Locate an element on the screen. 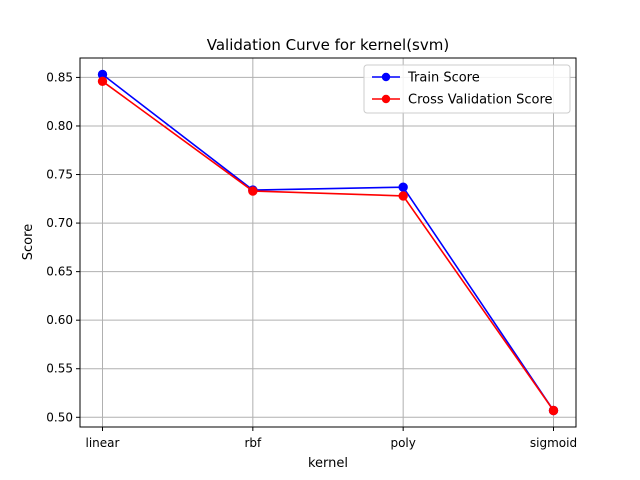 The height and width of the screenshot is (480, 640). y-tick-label: 0.65 is located at coordinates (59, 272).